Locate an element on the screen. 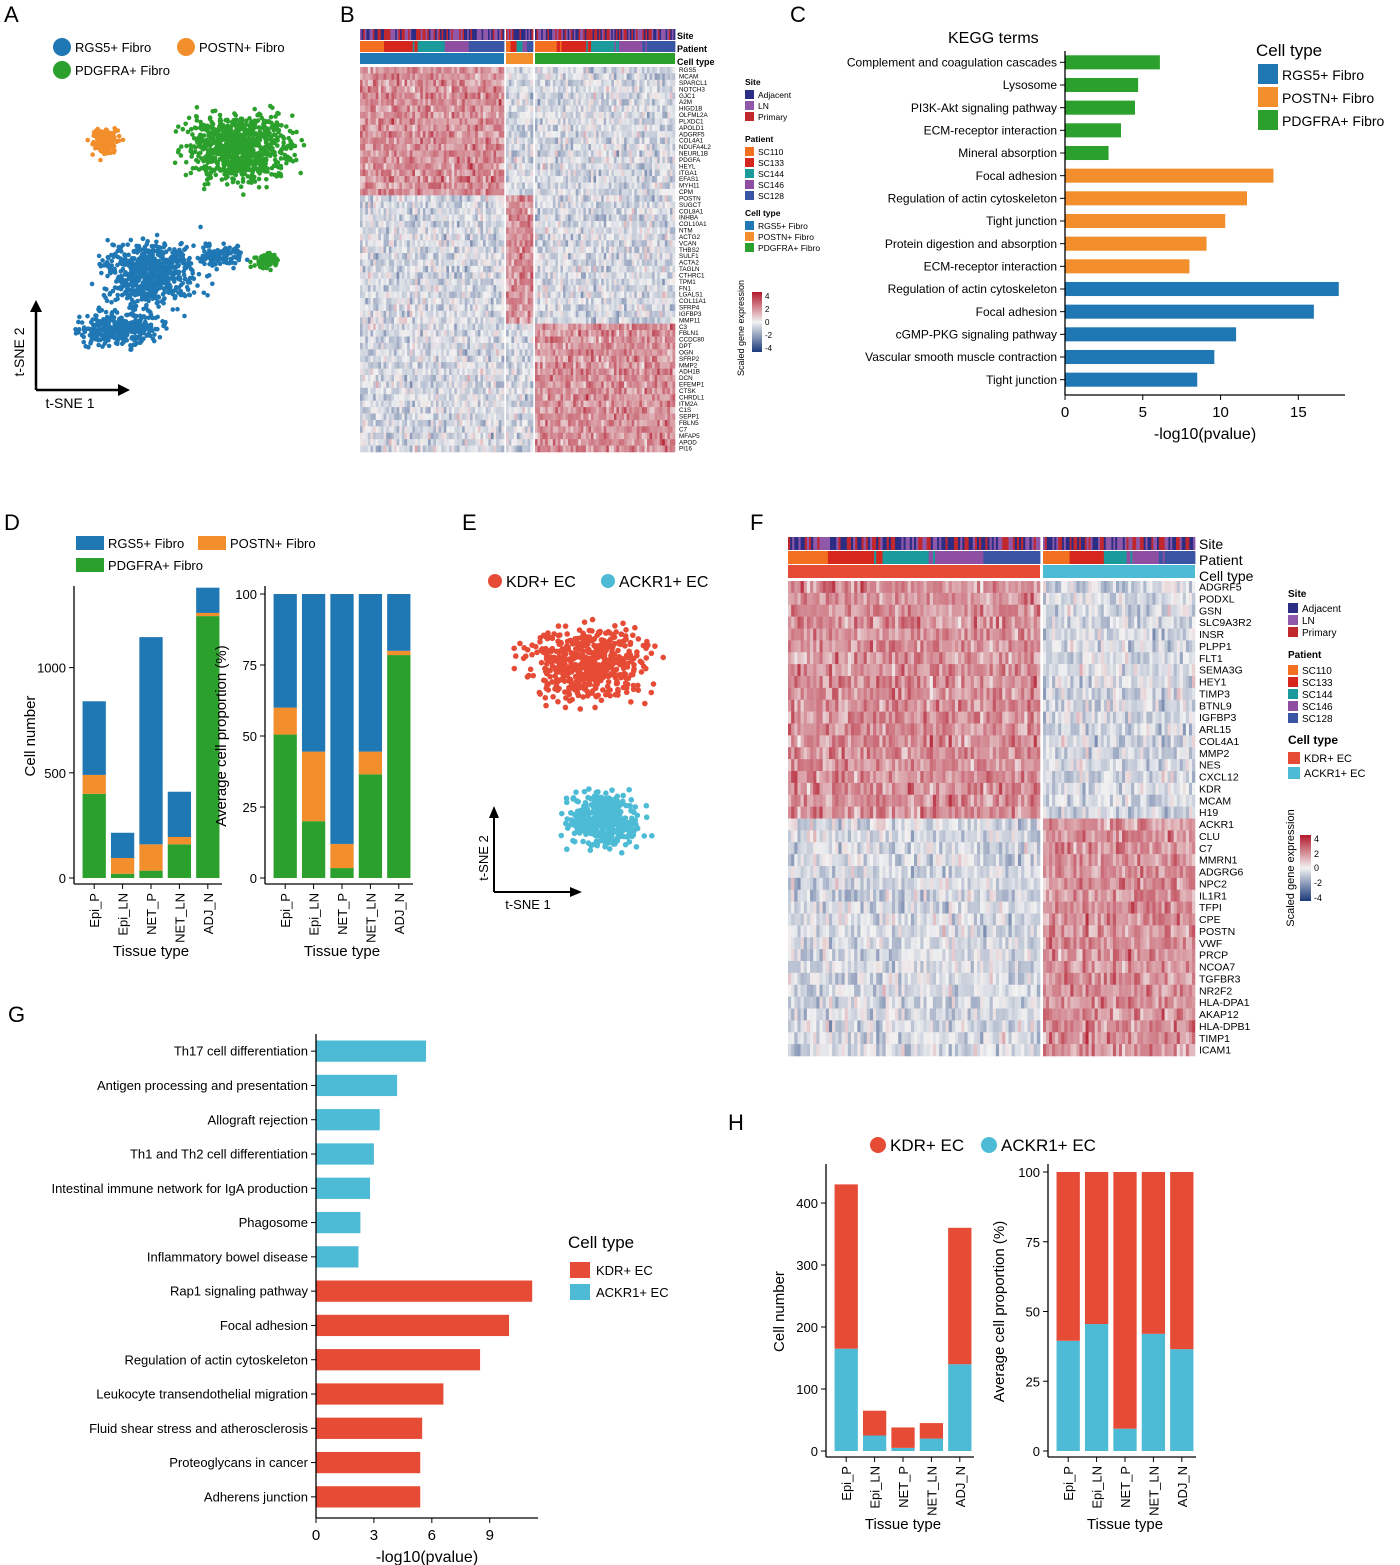 The width and height of the screenshot is (1400, 1565). annotation-cell-celltype is located at coordinates (519, 58).